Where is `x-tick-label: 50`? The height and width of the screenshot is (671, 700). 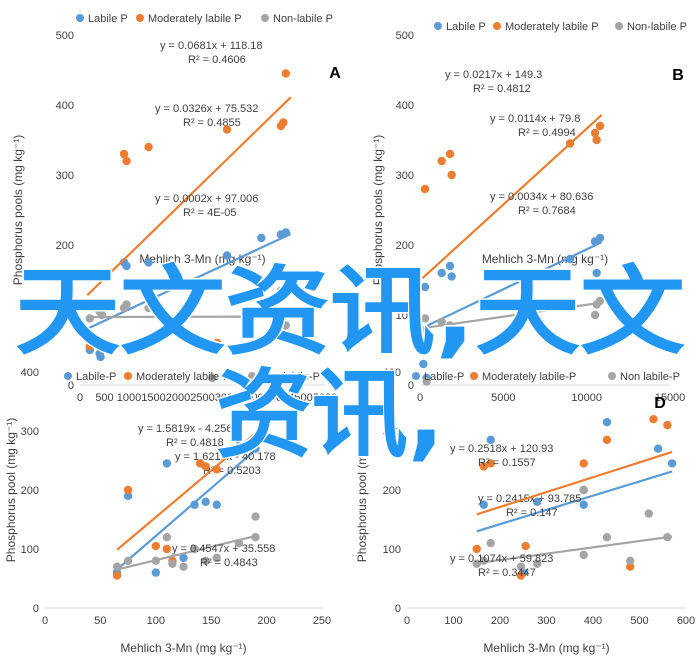 x-tick-label: 50 is located at coordinates (100, 621).